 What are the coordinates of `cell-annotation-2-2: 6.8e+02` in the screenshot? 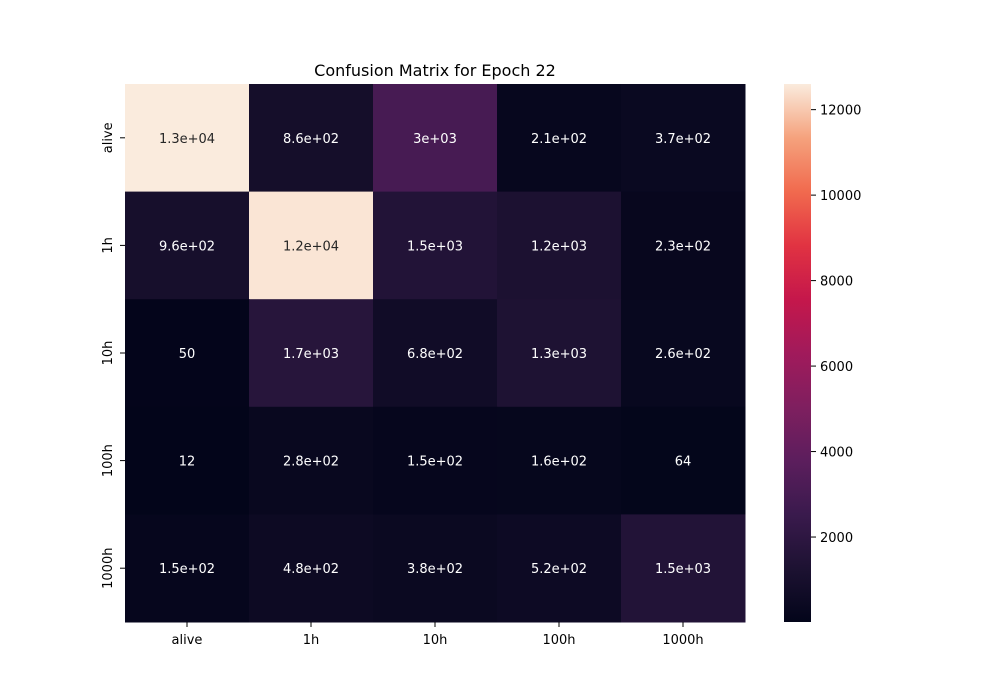 It's located at (435, 354).